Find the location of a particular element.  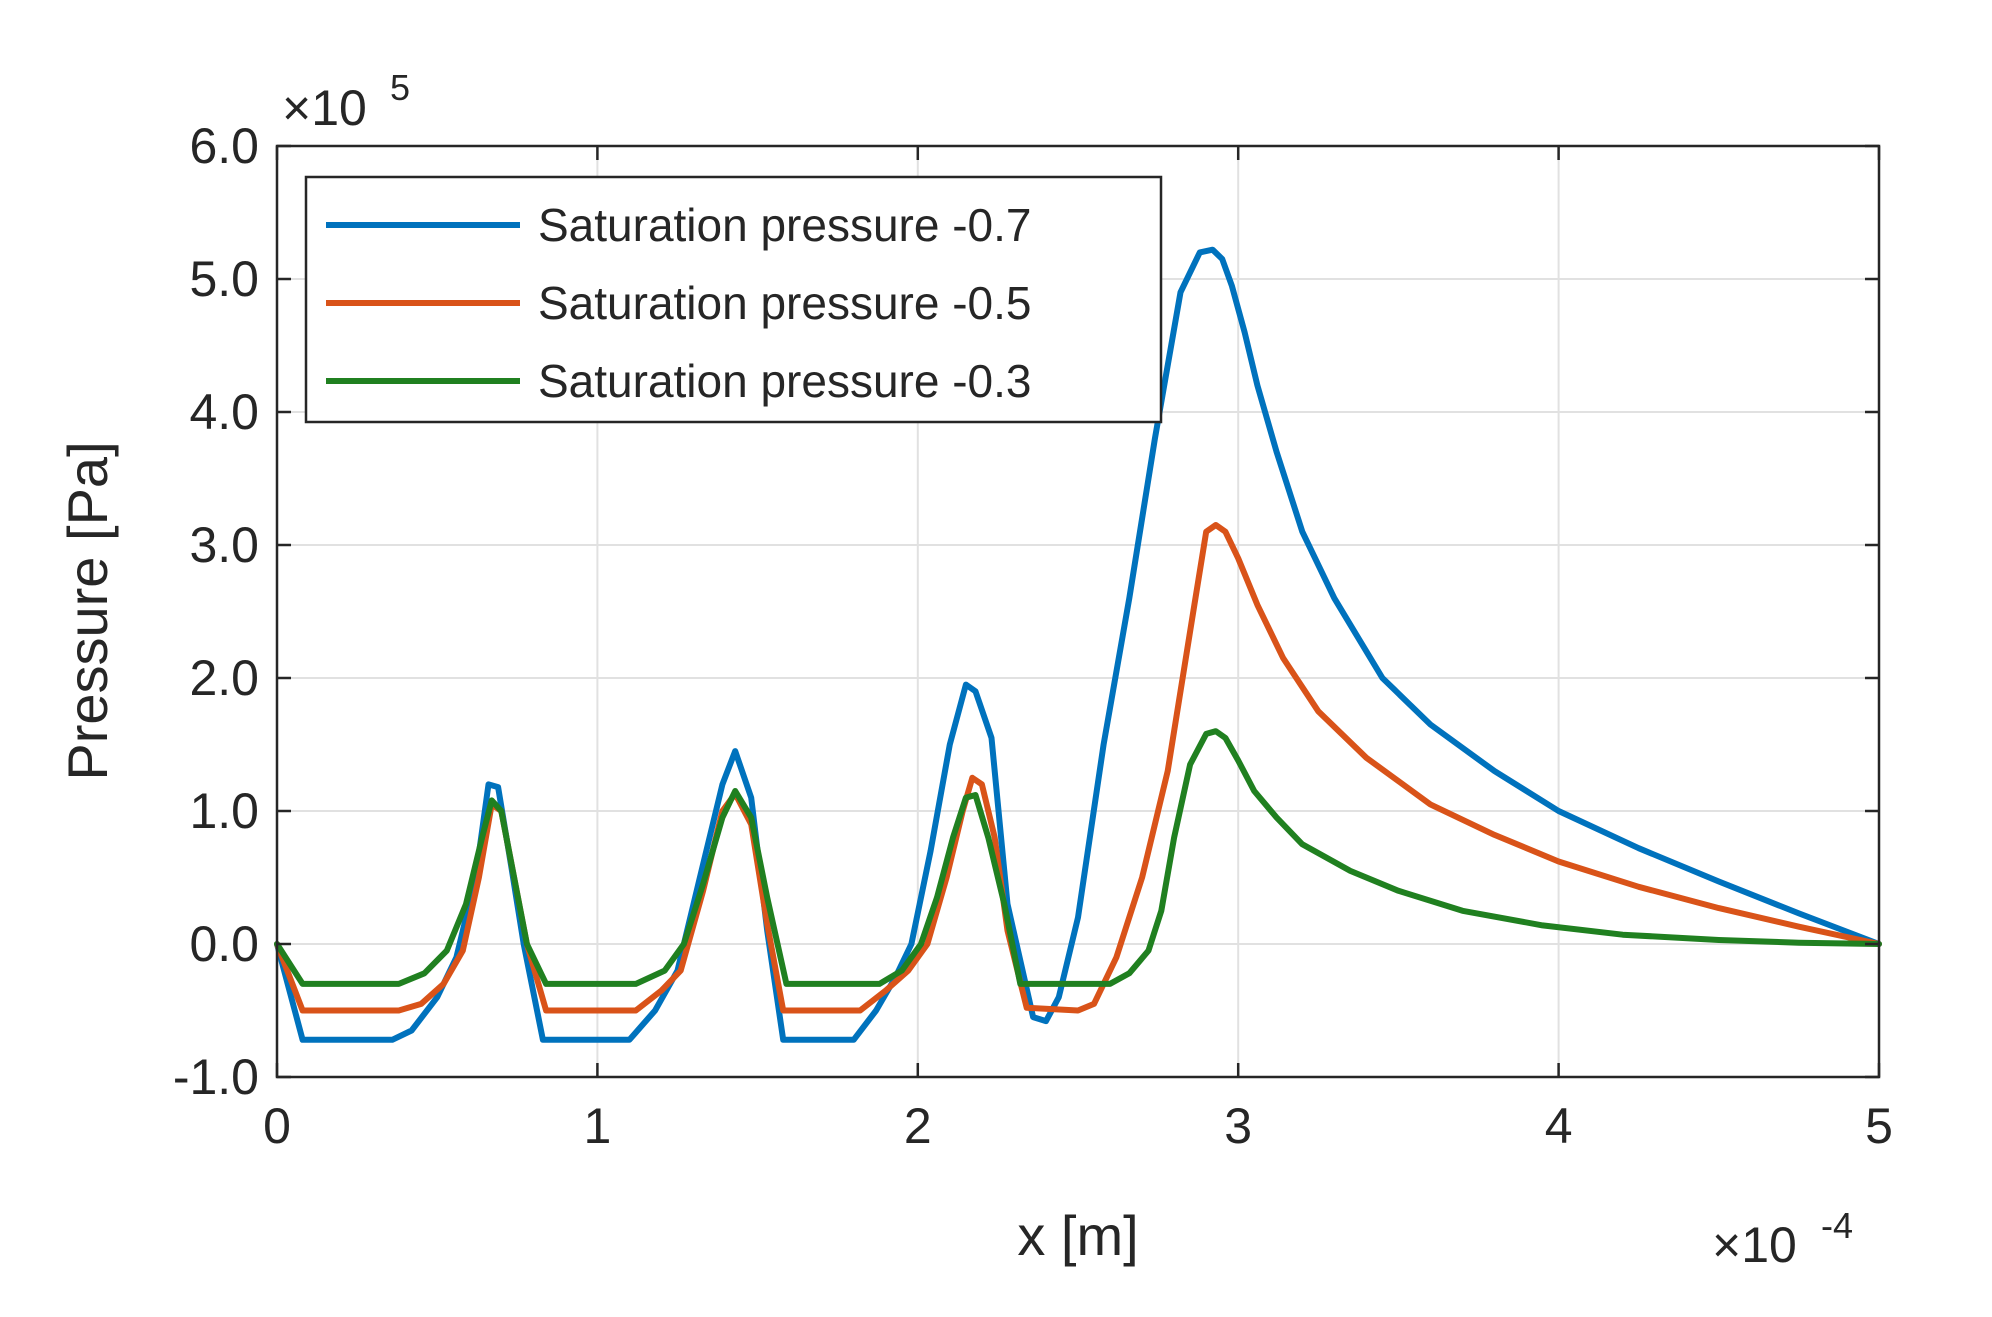

x-axis-label: x [m] is located at coordinates (1077, 1235).